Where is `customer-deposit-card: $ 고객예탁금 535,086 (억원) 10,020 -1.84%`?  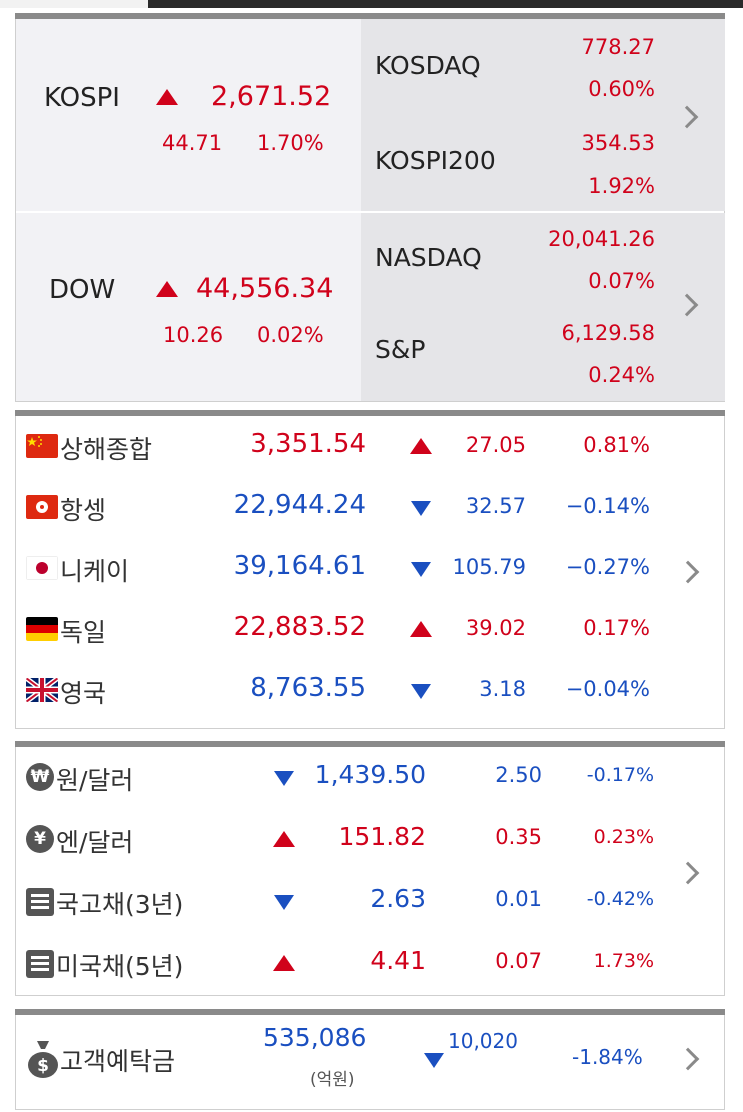 customer-deposit-card: $ 고객예탁금 535,086 (억원) 10,020 -1.84% is located at coordinates (370, 1059).